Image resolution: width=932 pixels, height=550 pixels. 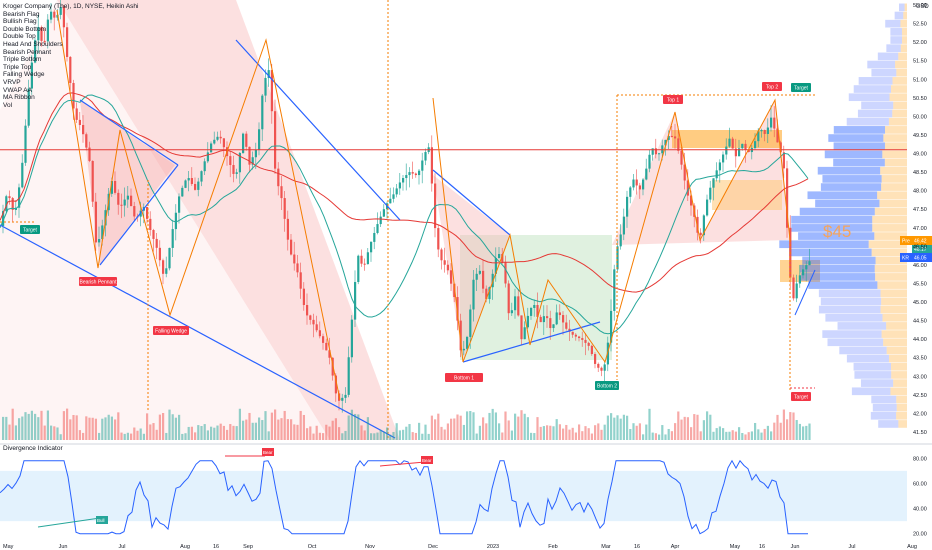 I want to click on oscillator-axis-ticks: 80.00 60.00 40.00 20.00, so click(x=920, y=496).